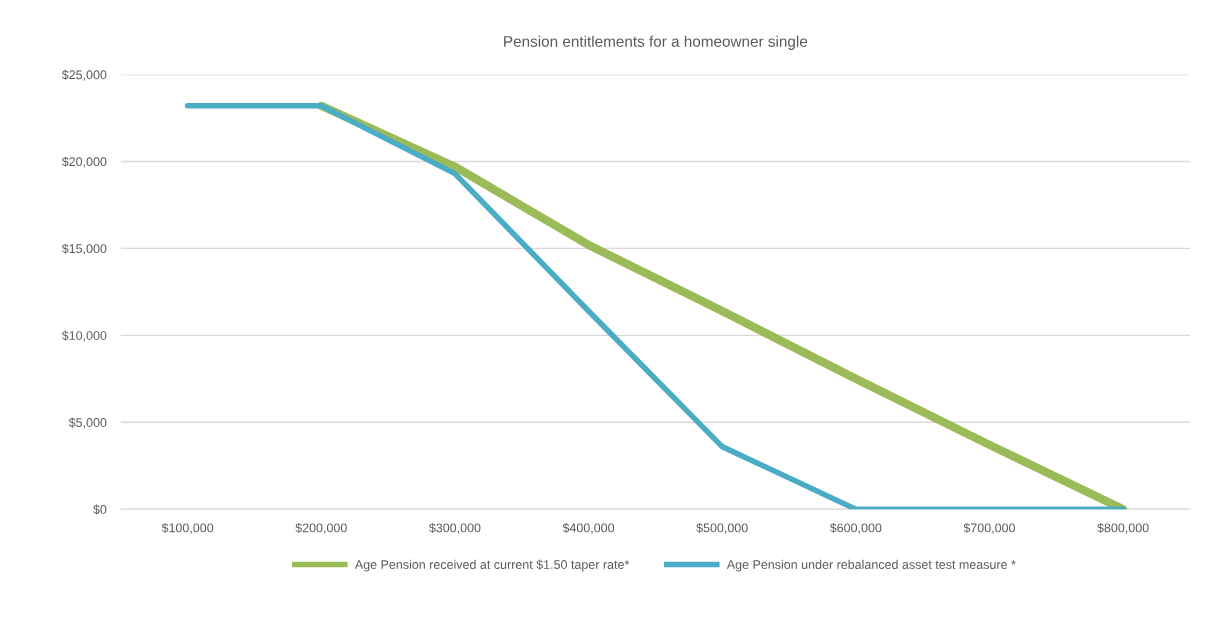 This screenshot has width=1208, height=621. I want to click on x-tick-label: $400,000, so click(588, 528).